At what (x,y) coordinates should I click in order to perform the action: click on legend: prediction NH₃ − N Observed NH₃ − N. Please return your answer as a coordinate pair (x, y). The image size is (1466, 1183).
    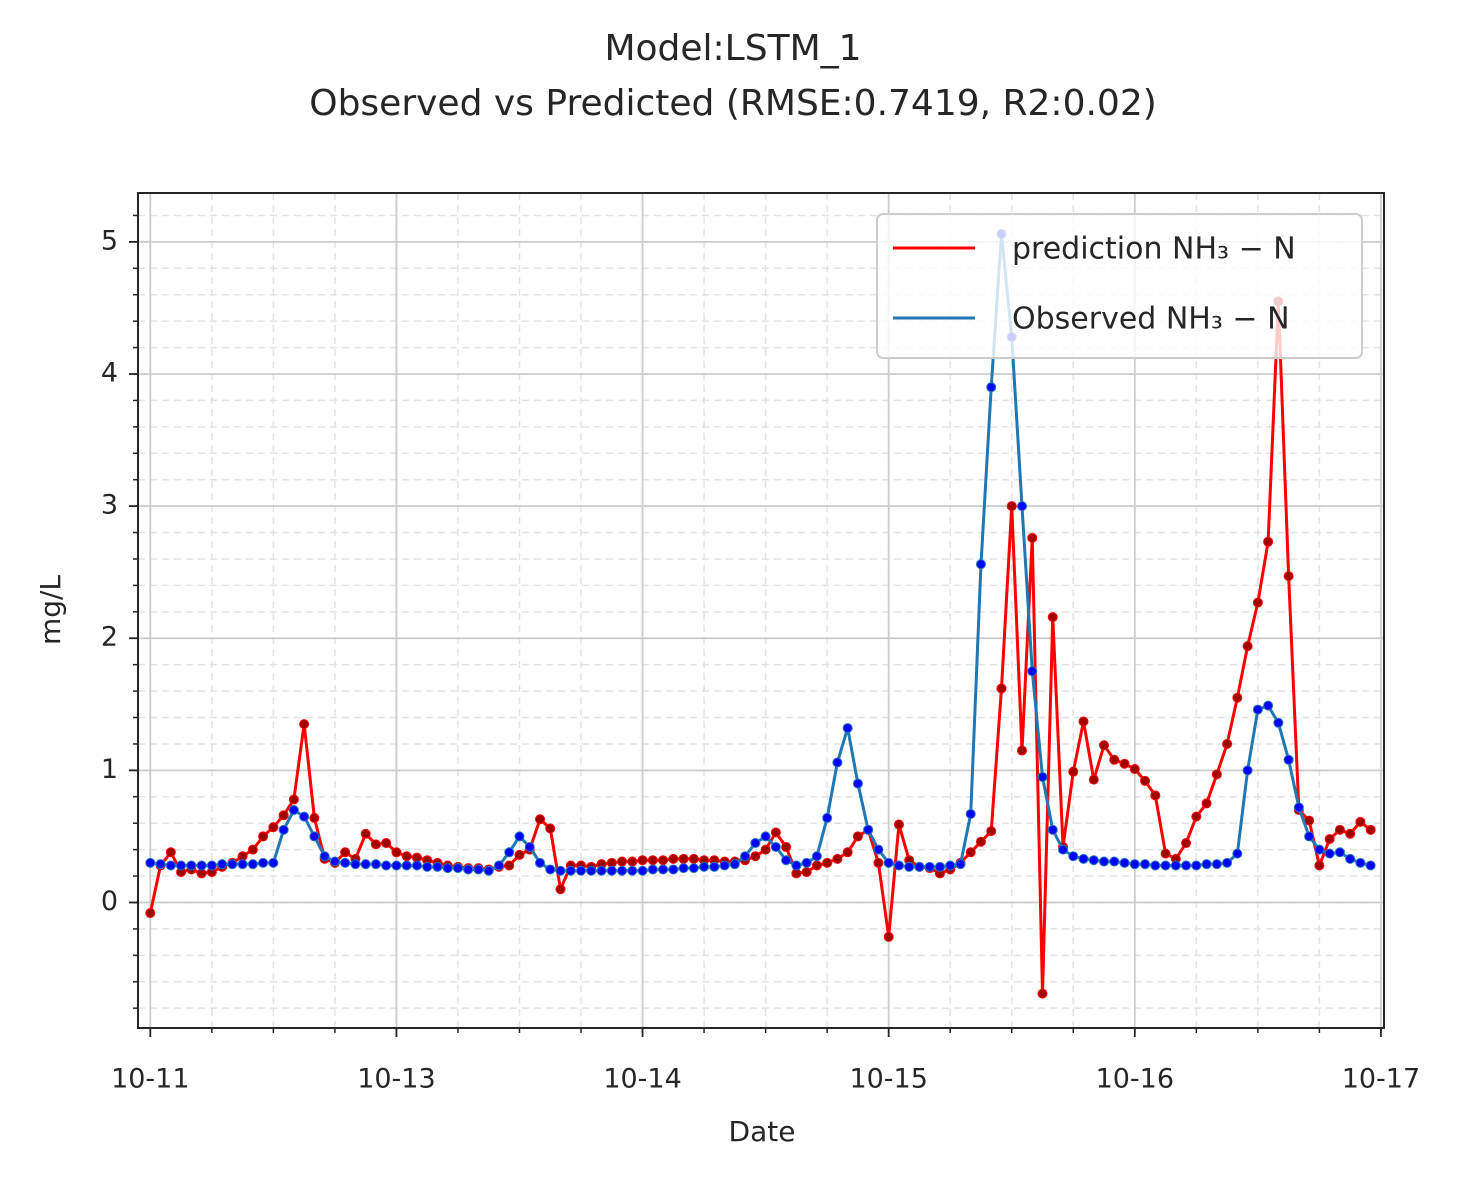
    Looking at the image, I should click on (1119, 286).